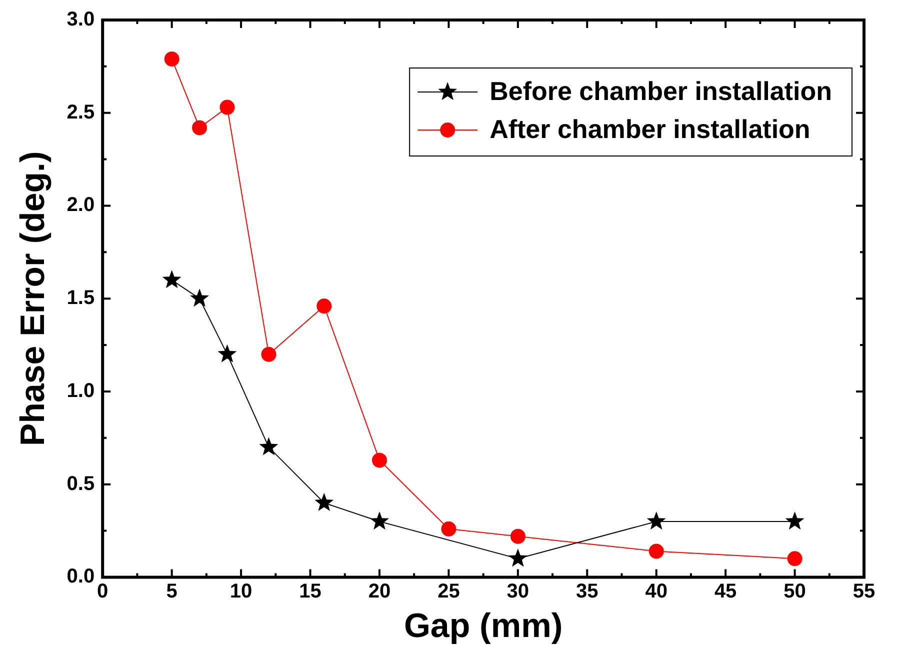 This screenshot has height=648, width=904. Describe the element at coordinates (656, 591) in the screenshot. I see `x-tick-label: 40` at that location.